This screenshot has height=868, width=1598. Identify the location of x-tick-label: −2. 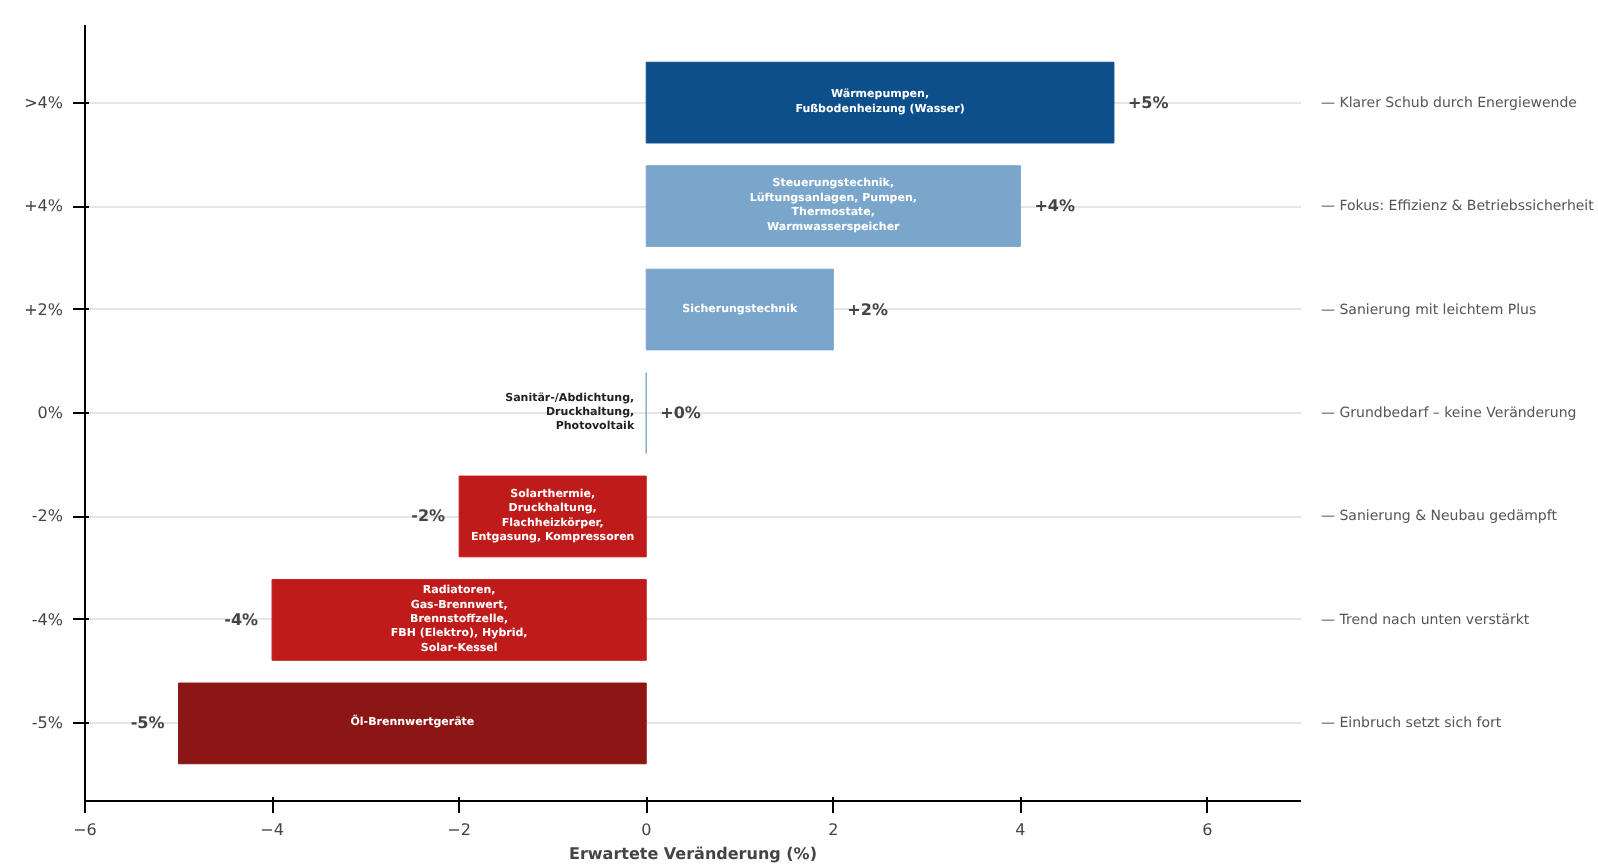
(459, 830).